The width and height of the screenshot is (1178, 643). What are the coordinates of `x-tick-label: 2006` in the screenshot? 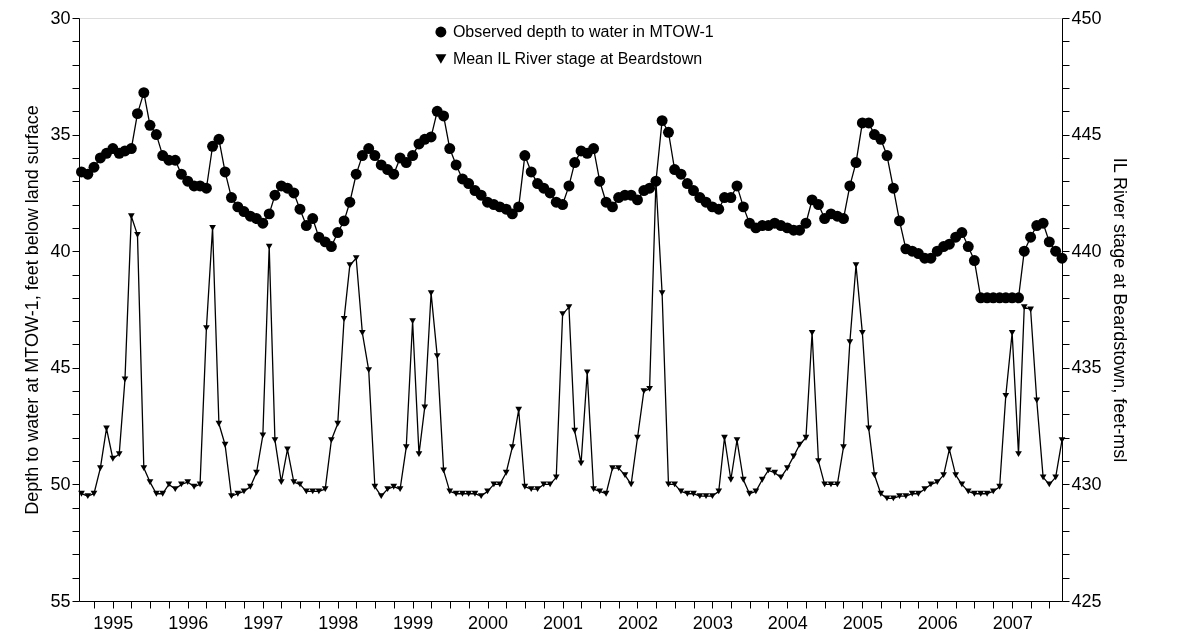 It's located at (937, 622).